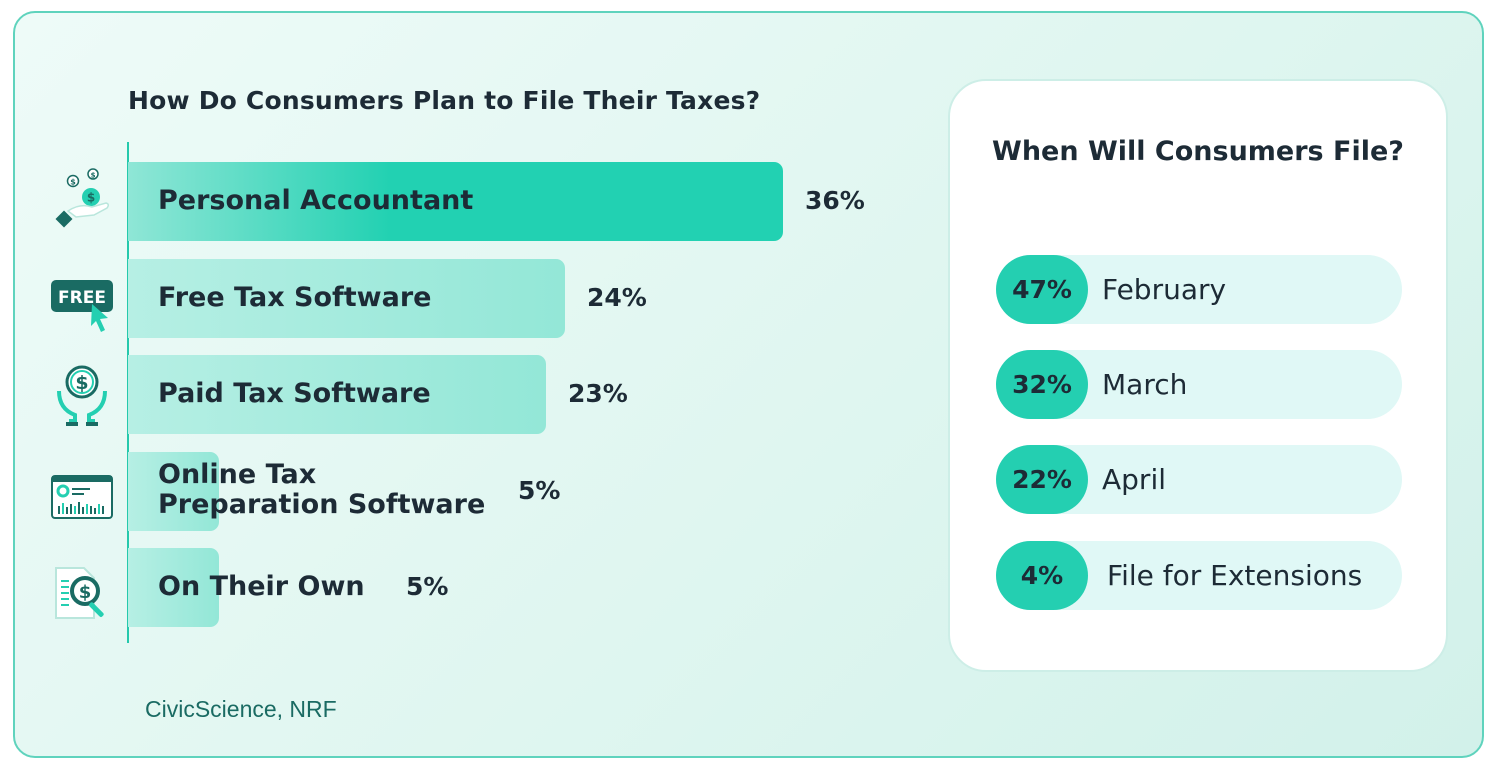 The height and width of the screenshot is (771, 1500). I want to click on timing-value-badge: 22%, so click(1042, 479).